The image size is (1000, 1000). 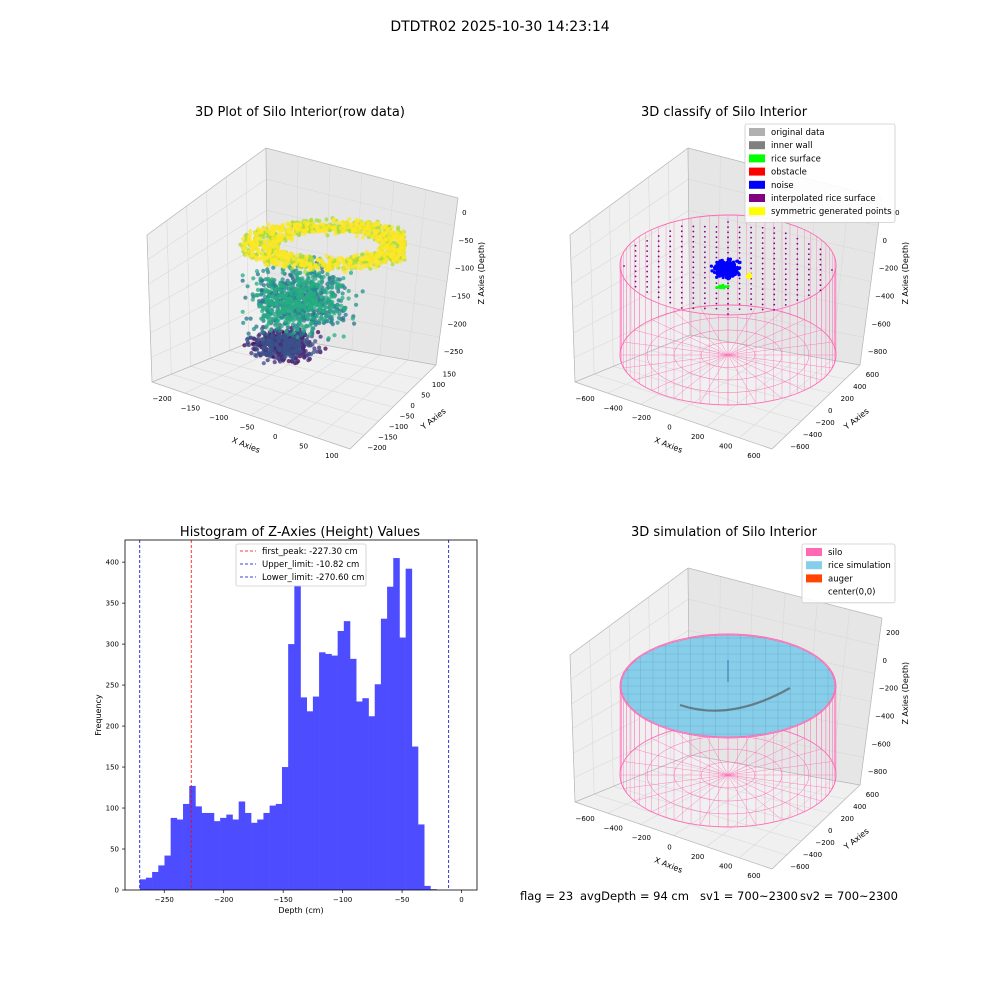 I want to click on z-axis-label: Z Axies (Depth), so click(x=481, y=273).